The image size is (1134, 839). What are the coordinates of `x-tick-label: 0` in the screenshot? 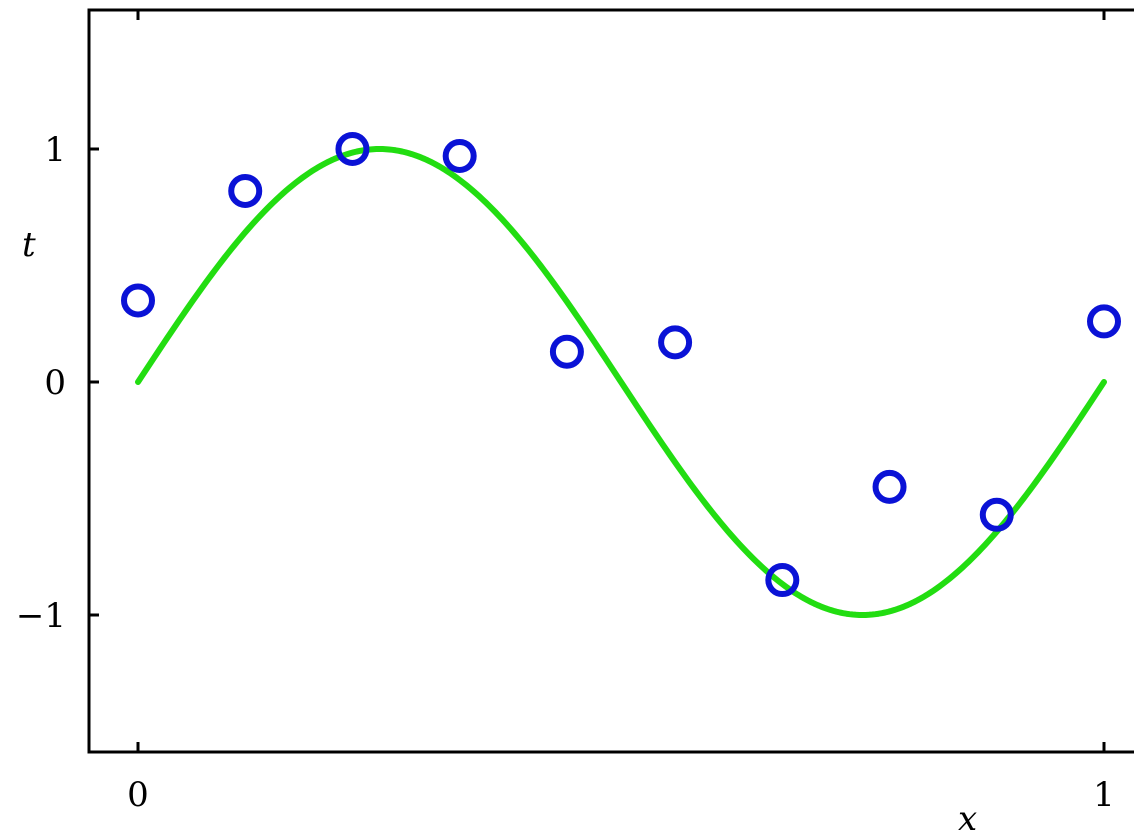 It's located at (138, 795).